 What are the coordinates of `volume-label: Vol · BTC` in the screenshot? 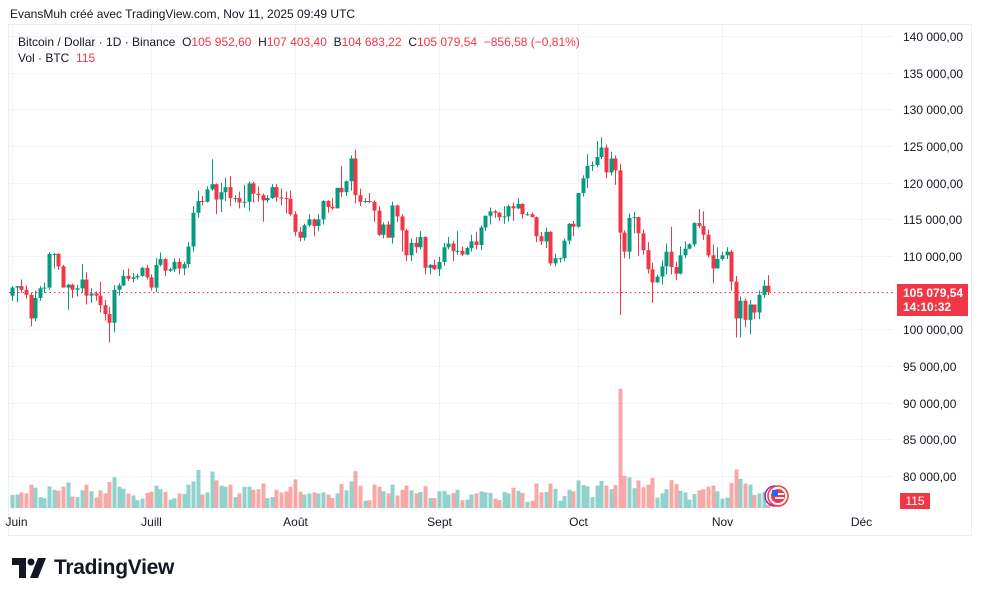 It's located at (44, 58).